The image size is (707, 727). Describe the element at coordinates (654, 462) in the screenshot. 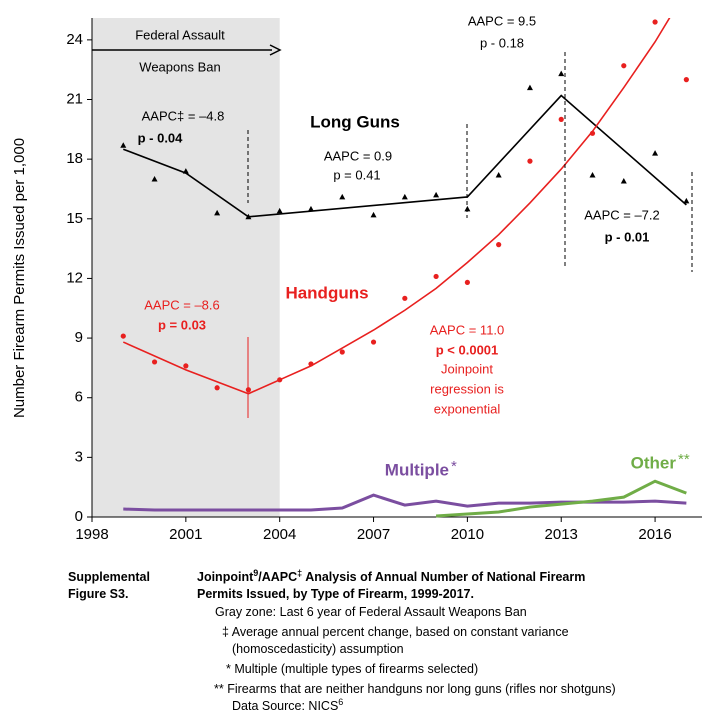

I see `series-label: Other` at that location.